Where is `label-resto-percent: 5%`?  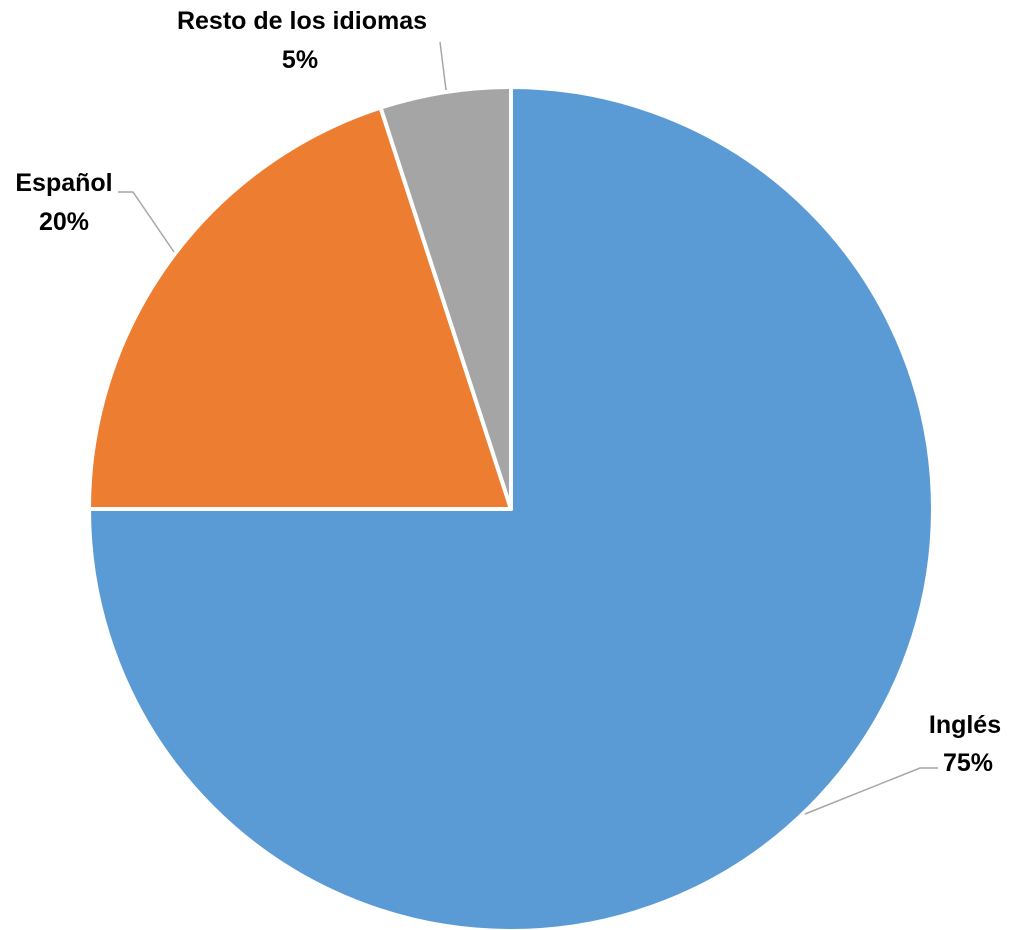 label-resto-percent: 5% is located at coordinates (300, 60).